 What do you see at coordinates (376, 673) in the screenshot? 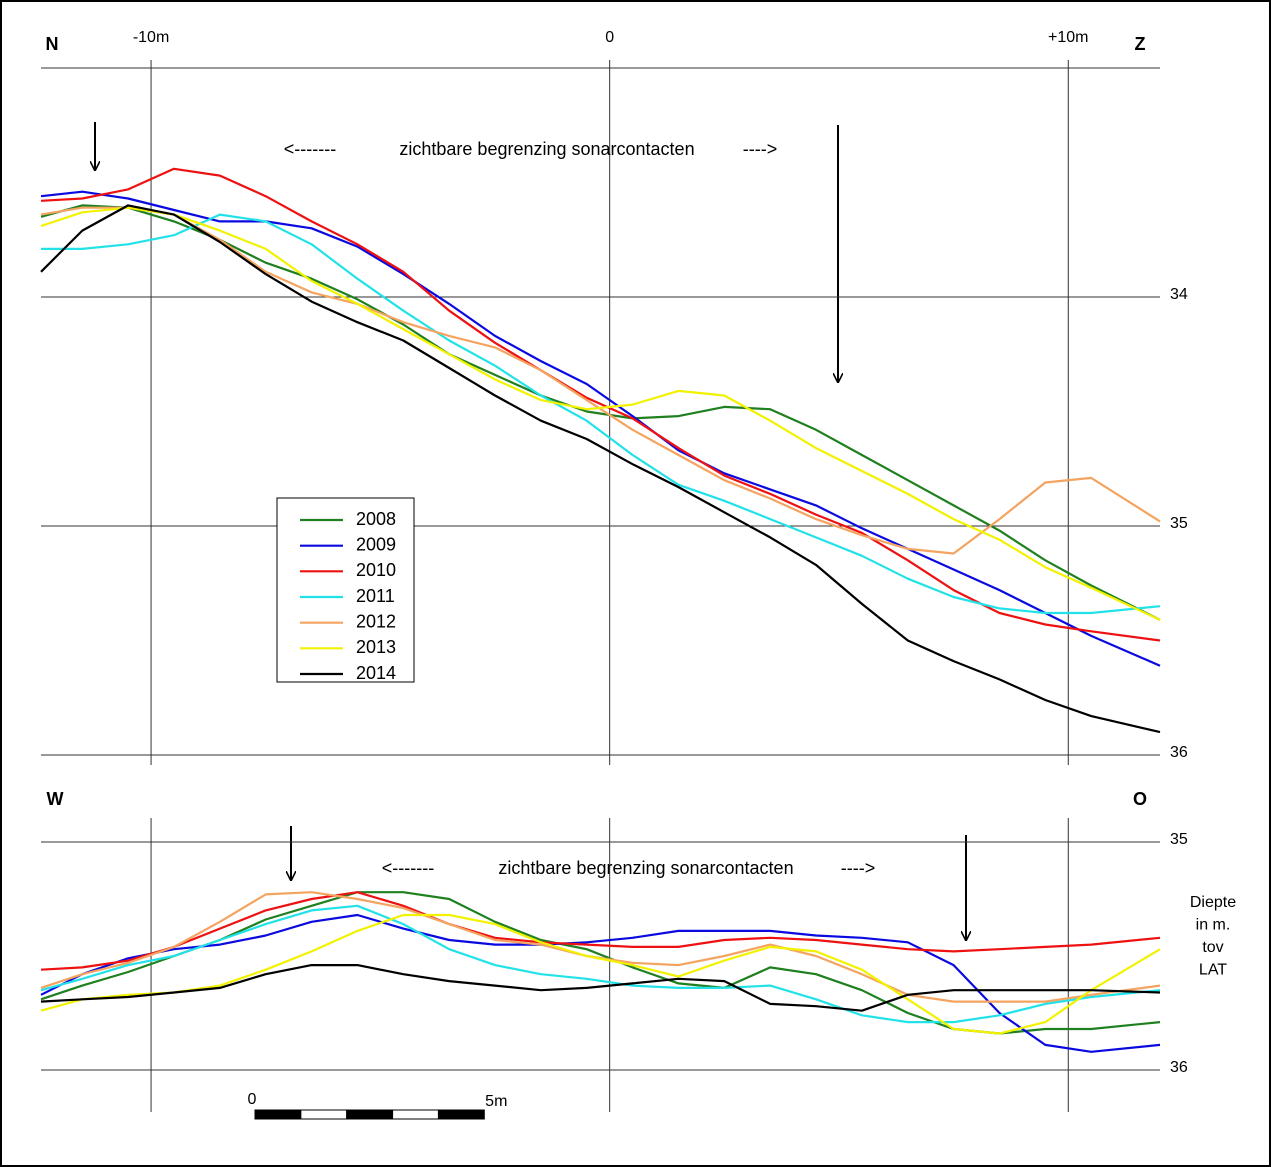
I see `legend-label: 2014` at bounding box center [376, 673].